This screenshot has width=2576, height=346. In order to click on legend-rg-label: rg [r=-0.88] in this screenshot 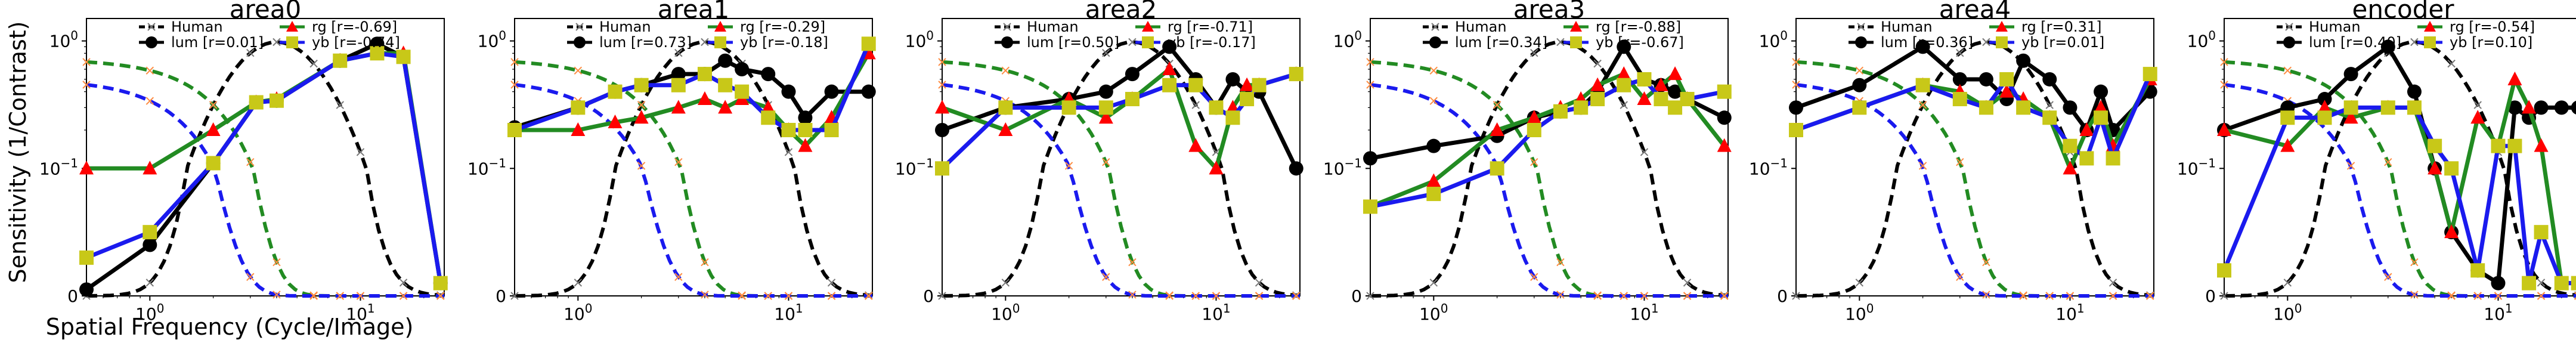, I will do `click(1639, 26)`.